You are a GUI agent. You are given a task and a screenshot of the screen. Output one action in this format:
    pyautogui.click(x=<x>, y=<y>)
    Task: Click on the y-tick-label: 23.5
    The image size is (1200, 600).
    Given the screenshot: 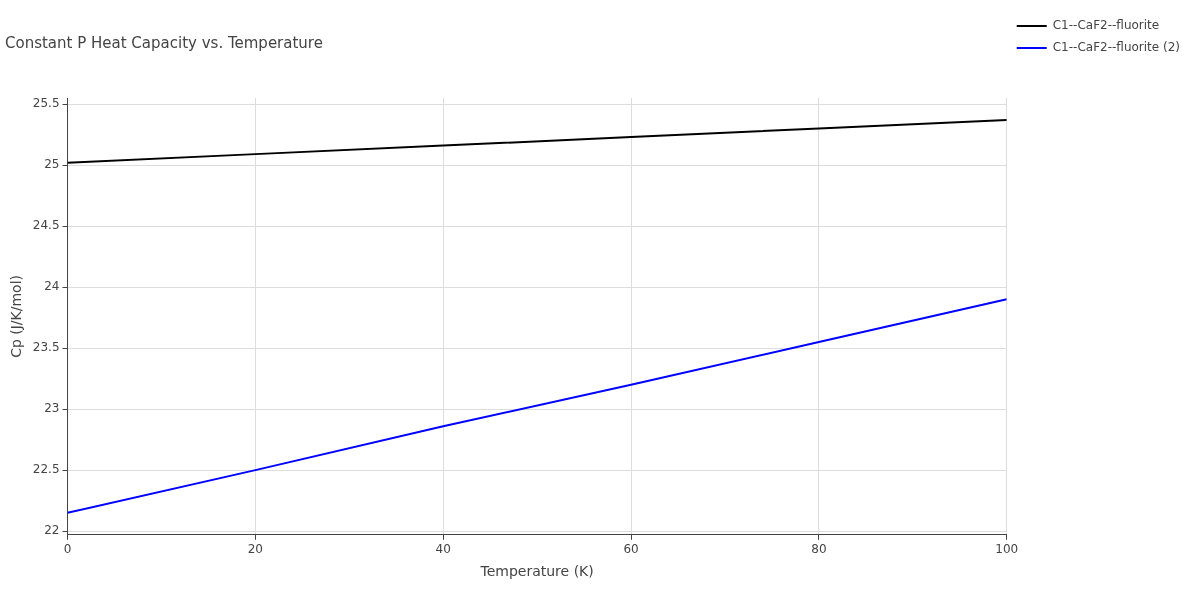 What is the action you would take?
    pyautogui.click(x=46, y=347)
    